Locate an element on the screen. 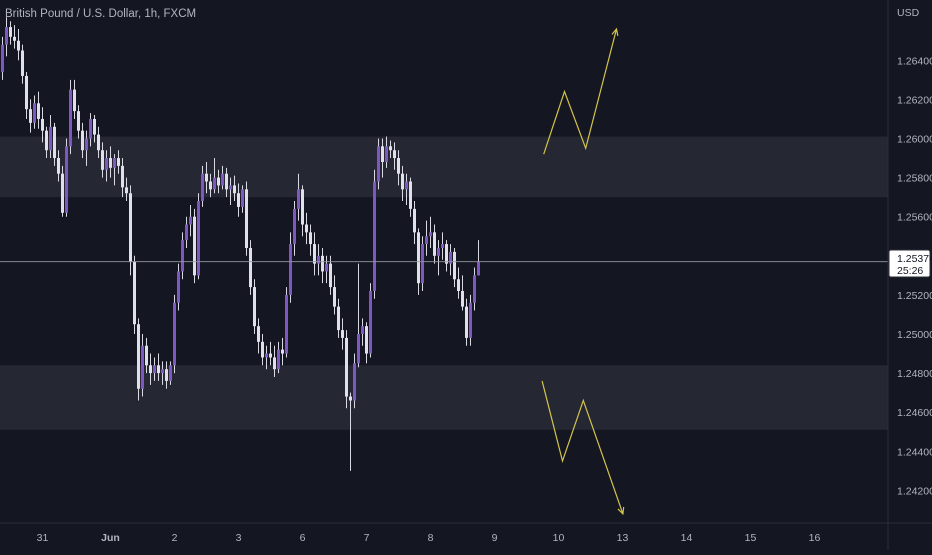 The image size is (932, 555). x-tick-label: 16 is located at coordinates (815, 538).